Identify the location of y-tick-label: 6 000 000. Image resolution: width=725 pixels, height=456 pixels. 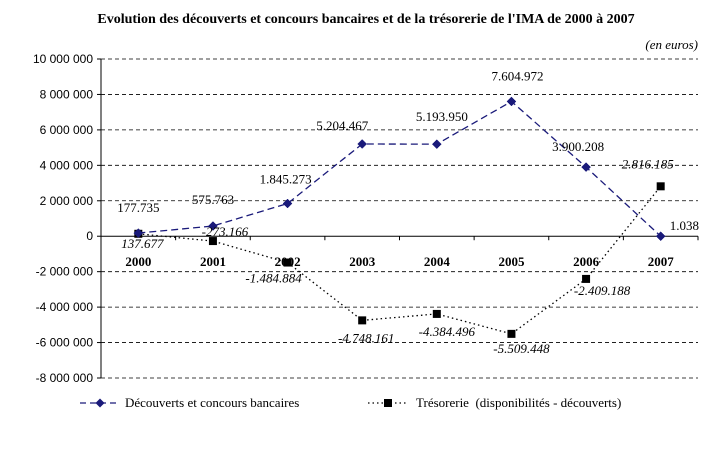
(67, 130).